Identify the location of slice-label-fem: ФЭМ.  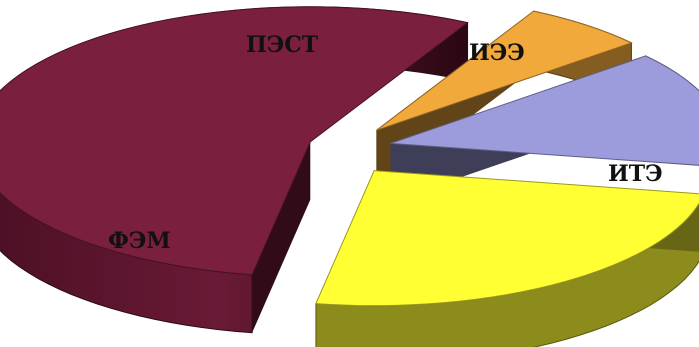
(139, 241).